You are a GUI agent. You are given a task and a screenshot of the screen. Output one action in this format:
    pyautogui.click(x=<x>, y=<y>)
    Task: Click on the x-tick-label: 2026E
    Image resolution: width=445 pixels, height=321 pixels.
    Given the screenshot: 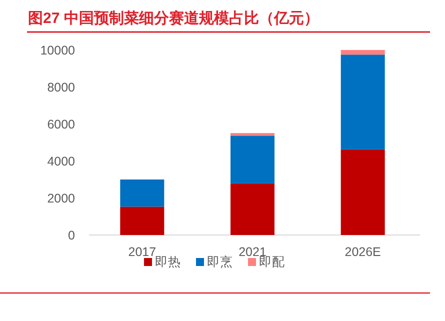 What is the action you would take?
    pyautogui.click(x=362, y=252)
    